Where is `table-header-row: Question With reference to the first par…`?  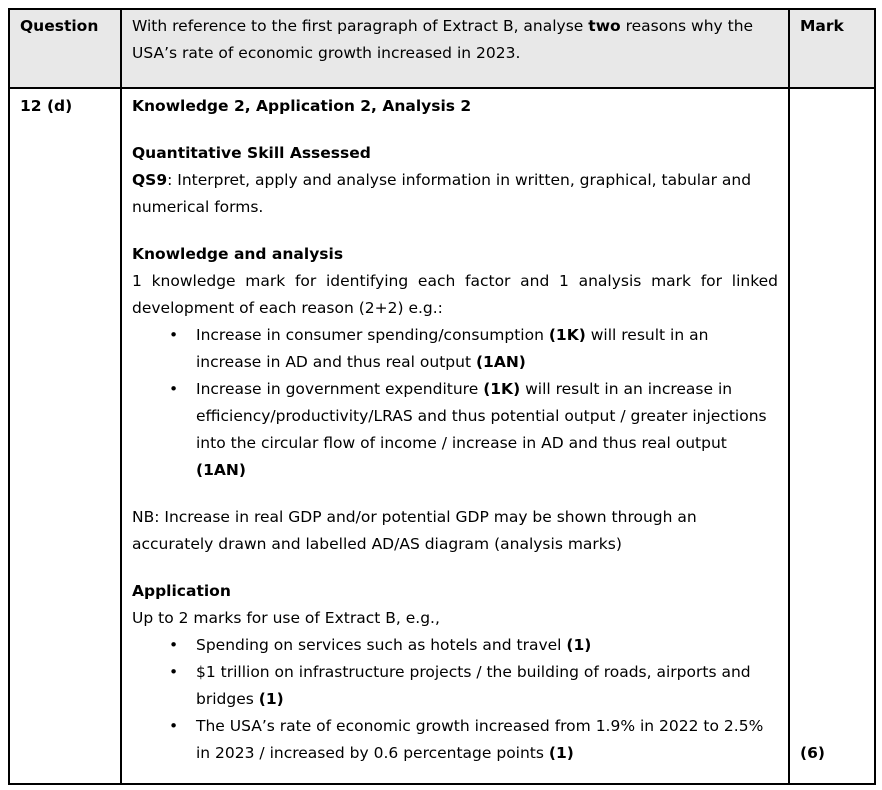 table-header-row: Question With reference to the first par… is located at coordinates (442, 48).